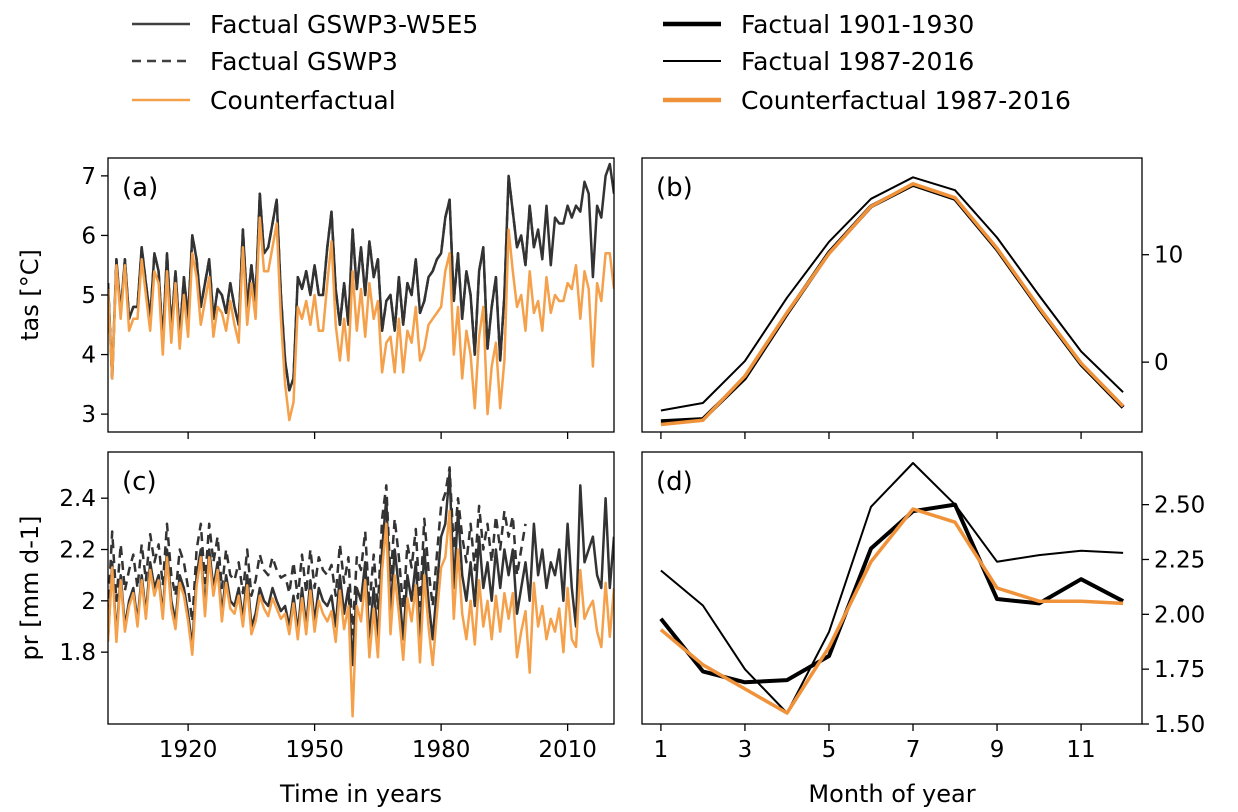  I want to click on y-tick-label: 2.4, so click(77, 499).